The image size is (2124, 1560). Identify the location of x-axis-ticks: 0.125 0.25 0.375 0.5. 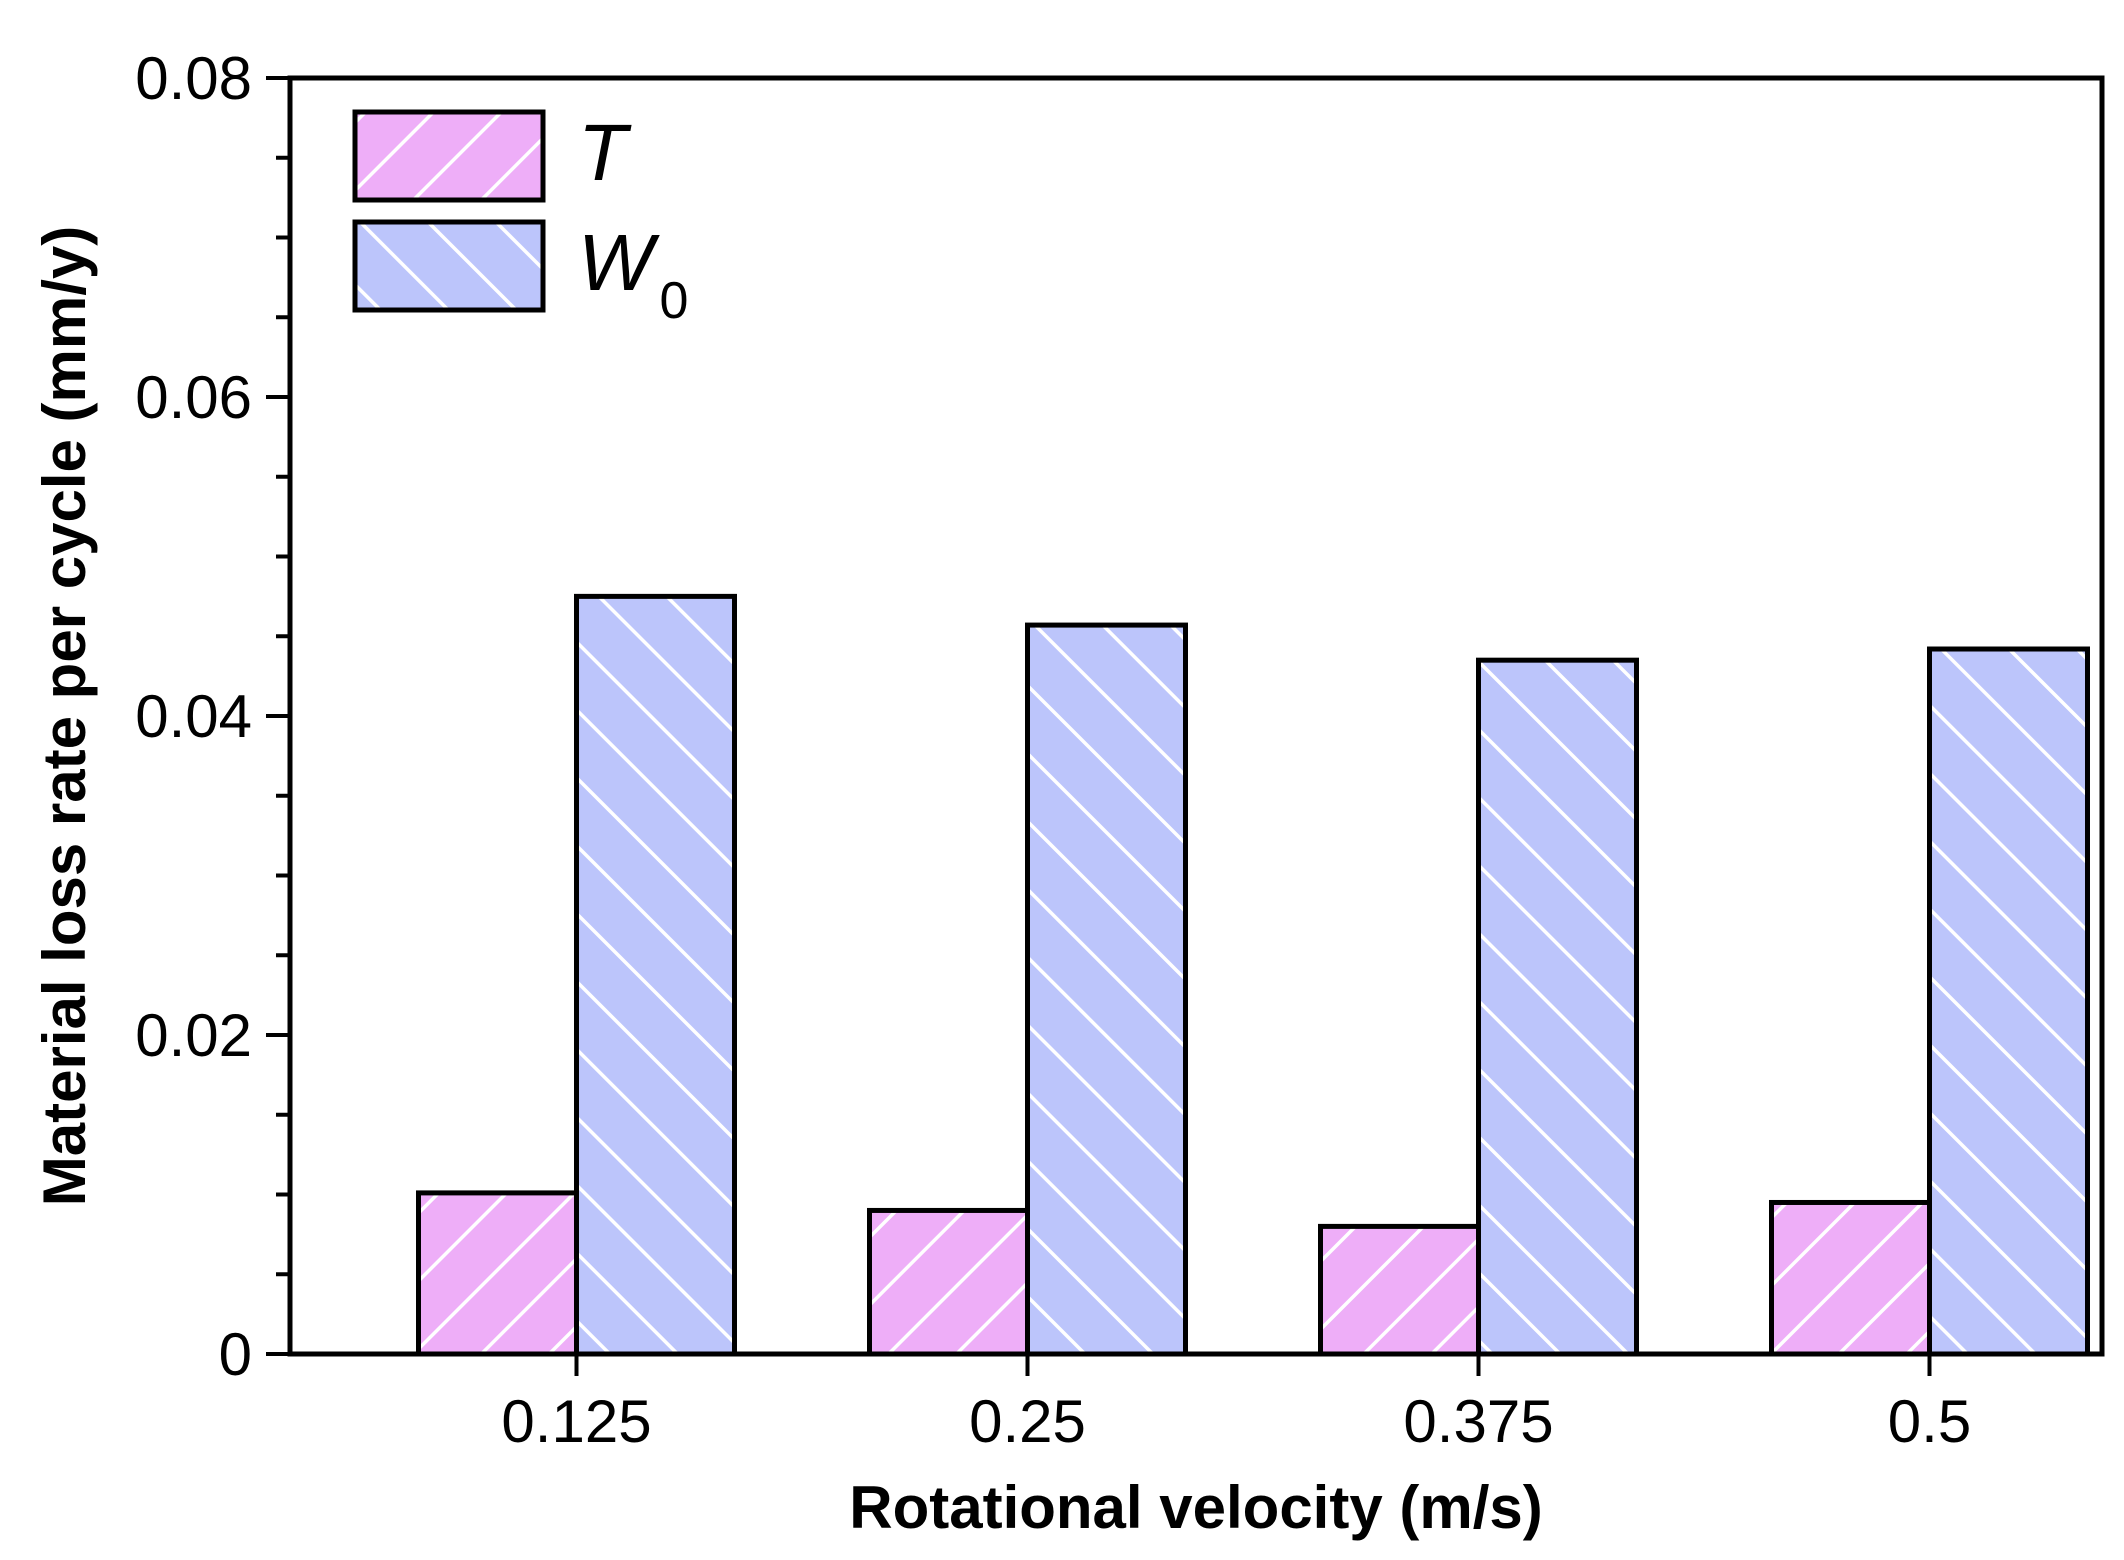
(1236, 1404).